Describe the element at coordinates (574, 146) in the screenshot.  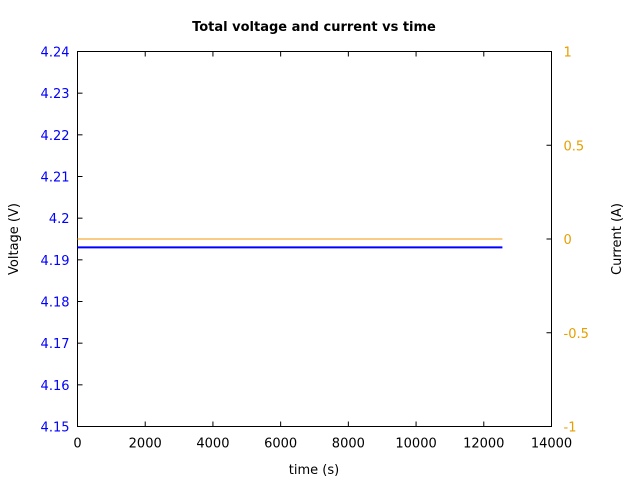
I see `y-right-tick-label: 0.5` at that location.